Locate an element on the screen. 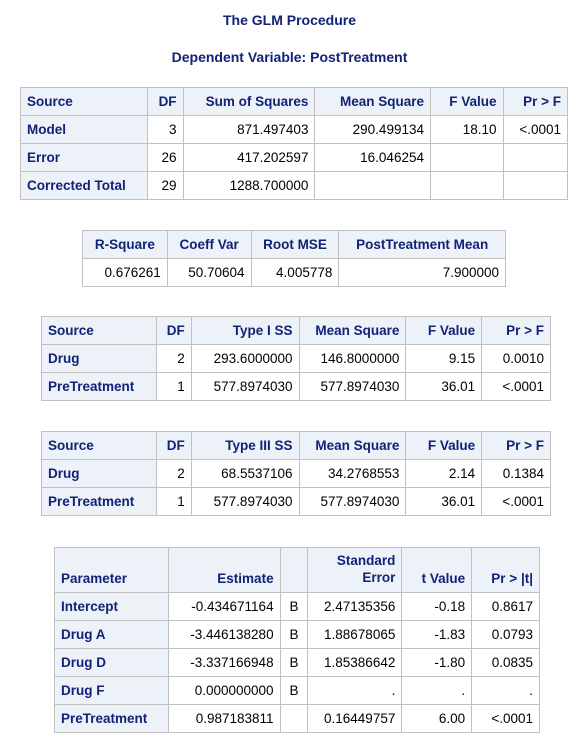  table-cell: 871.497403 is located at coordinates (249, 129).